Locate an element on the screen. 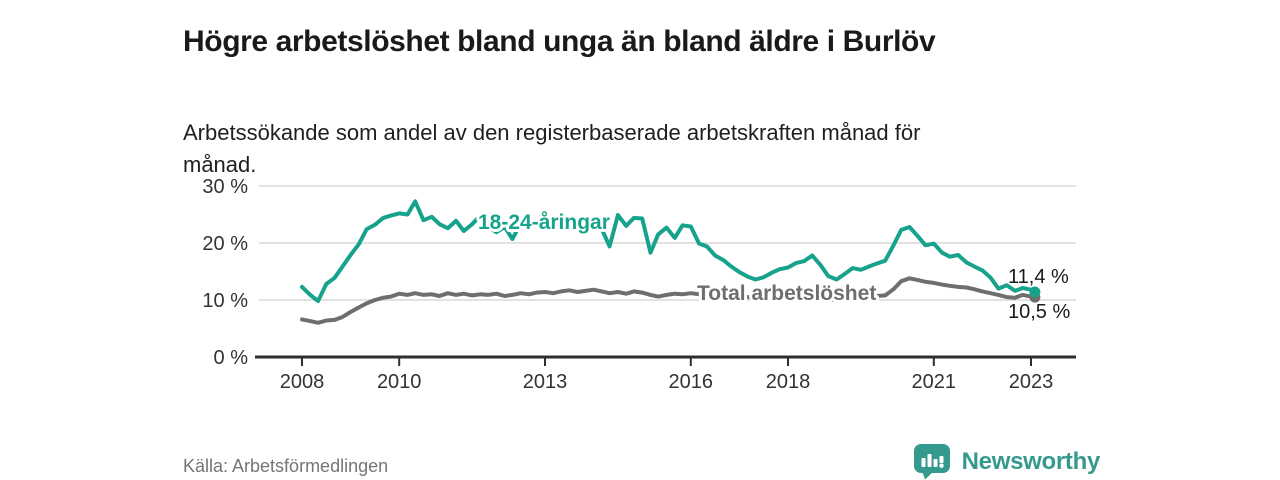 The image size is (1280, 480). x-axis-tick-label: 2008 is located at coordinates (302, 382).